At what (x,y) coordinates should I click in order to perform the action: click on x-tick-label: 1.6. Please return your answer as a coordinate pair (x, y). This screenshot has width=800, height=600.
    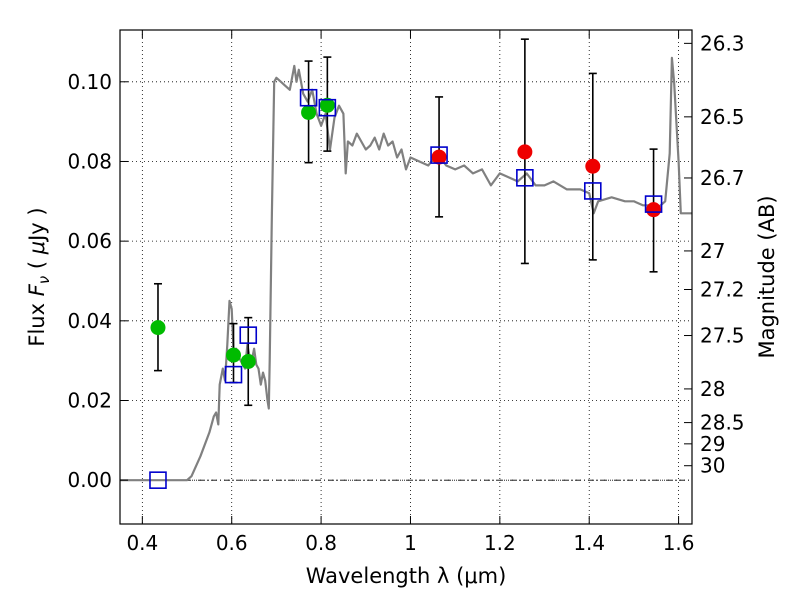
    Looking at the image, I should click on (679, 543).